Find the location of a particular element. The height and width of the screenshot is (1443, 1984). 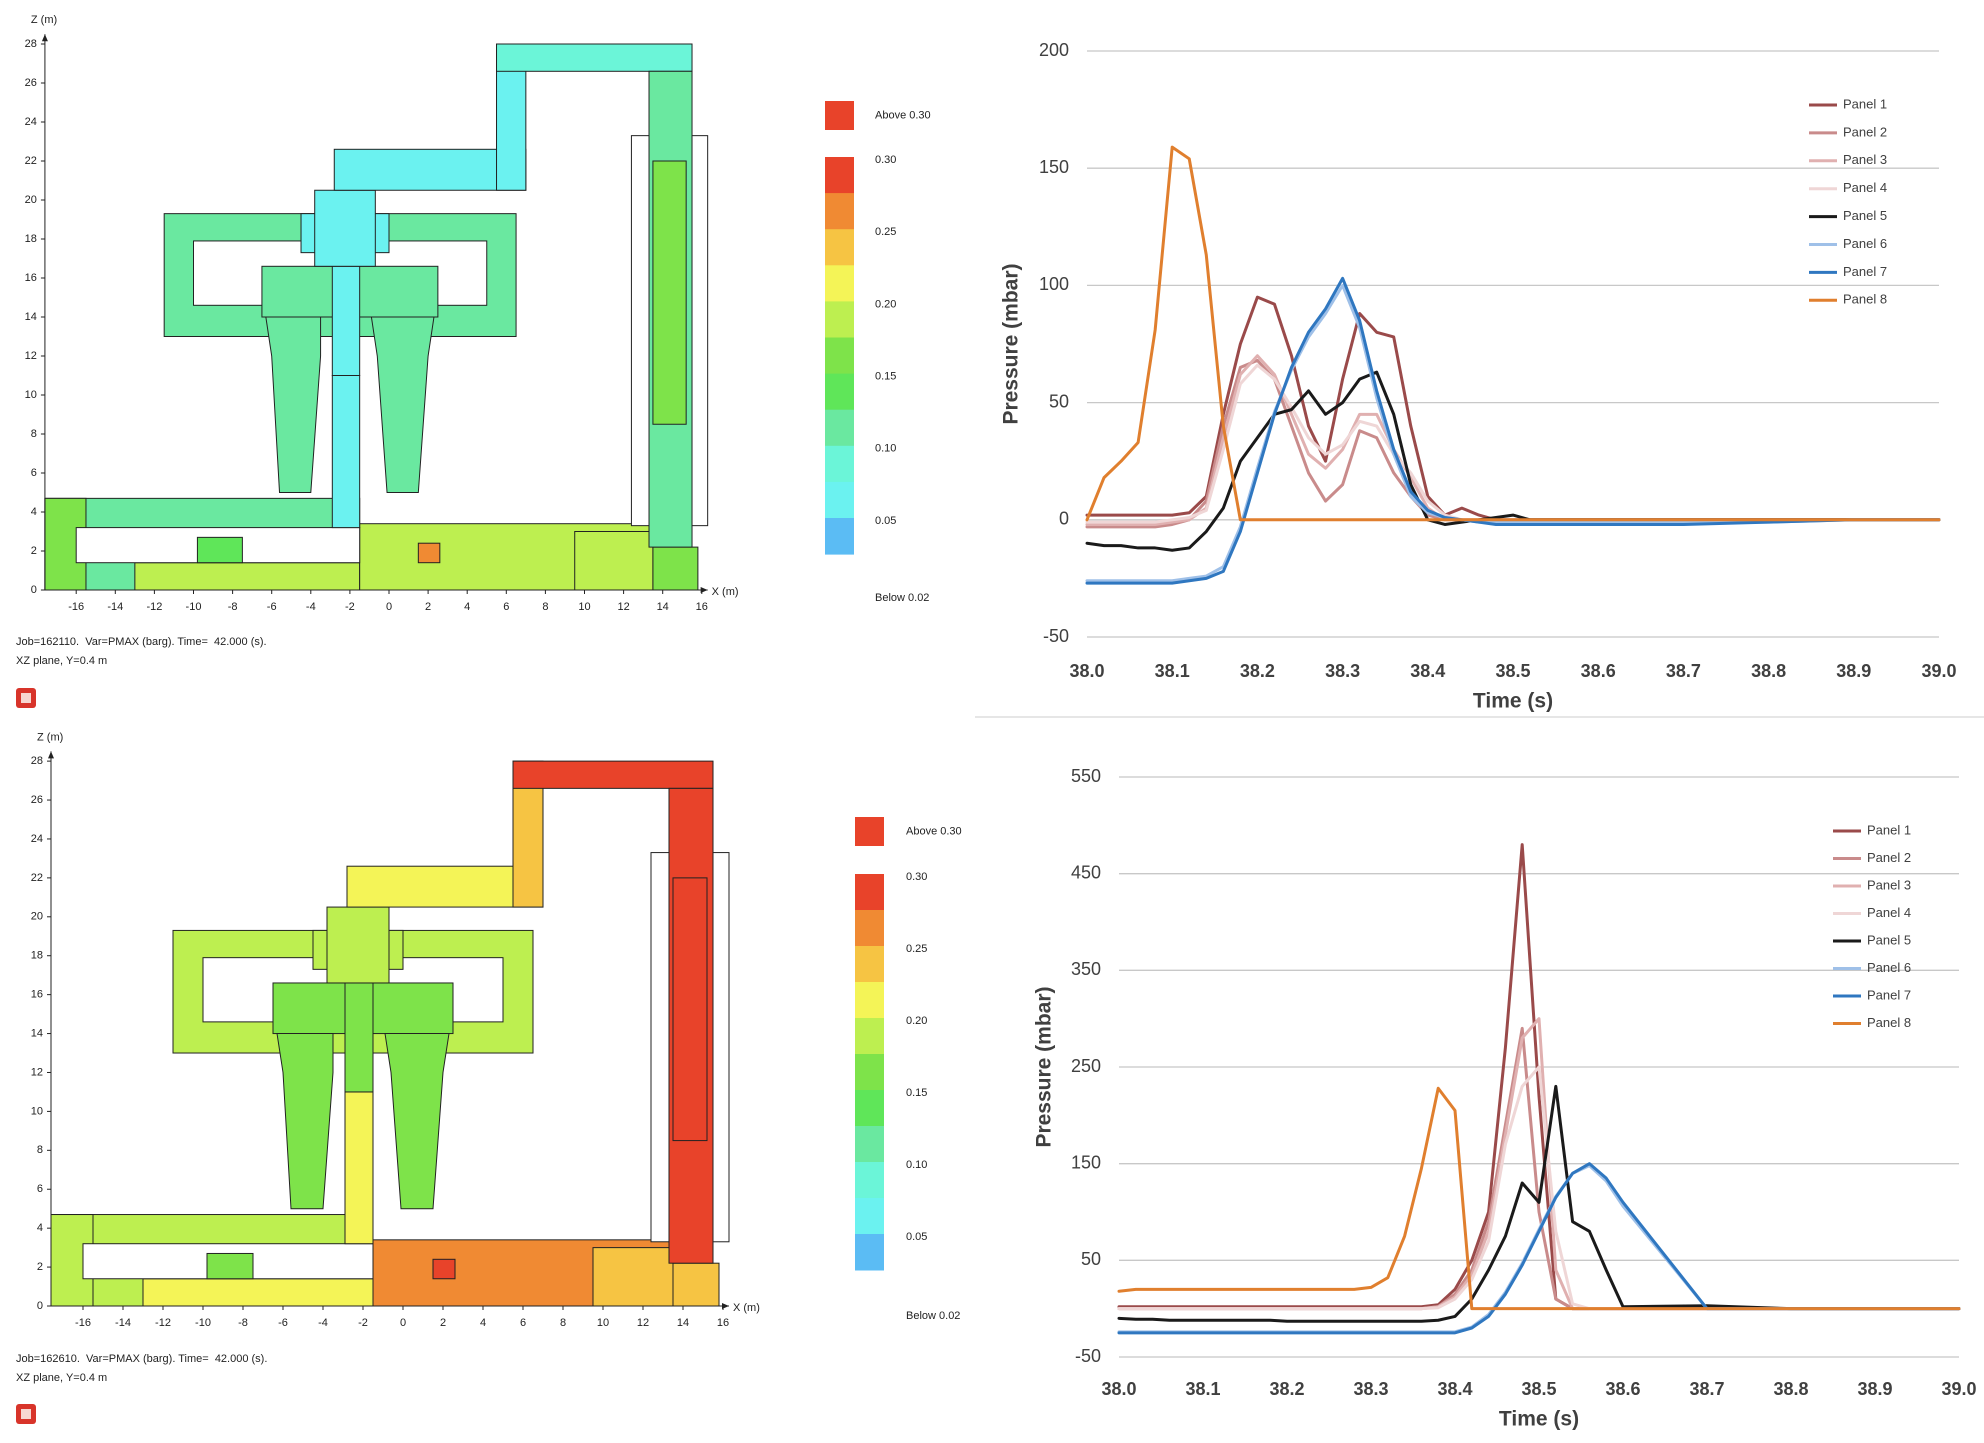

x-tick-label: -10 is located at coordinates (194, 607).